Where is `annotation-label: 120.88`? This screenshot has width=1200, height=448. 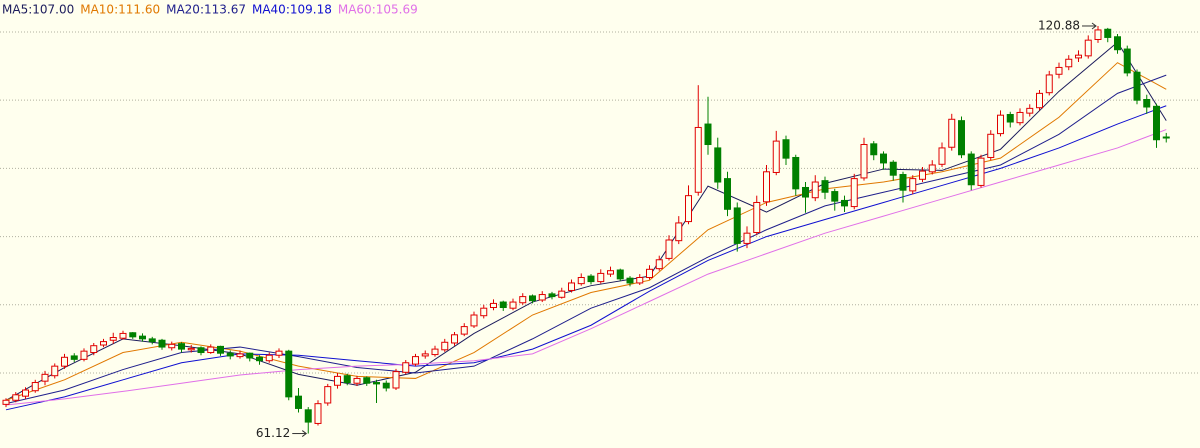
annotation-label: 120.88 is located at coordinates (1059, 25).